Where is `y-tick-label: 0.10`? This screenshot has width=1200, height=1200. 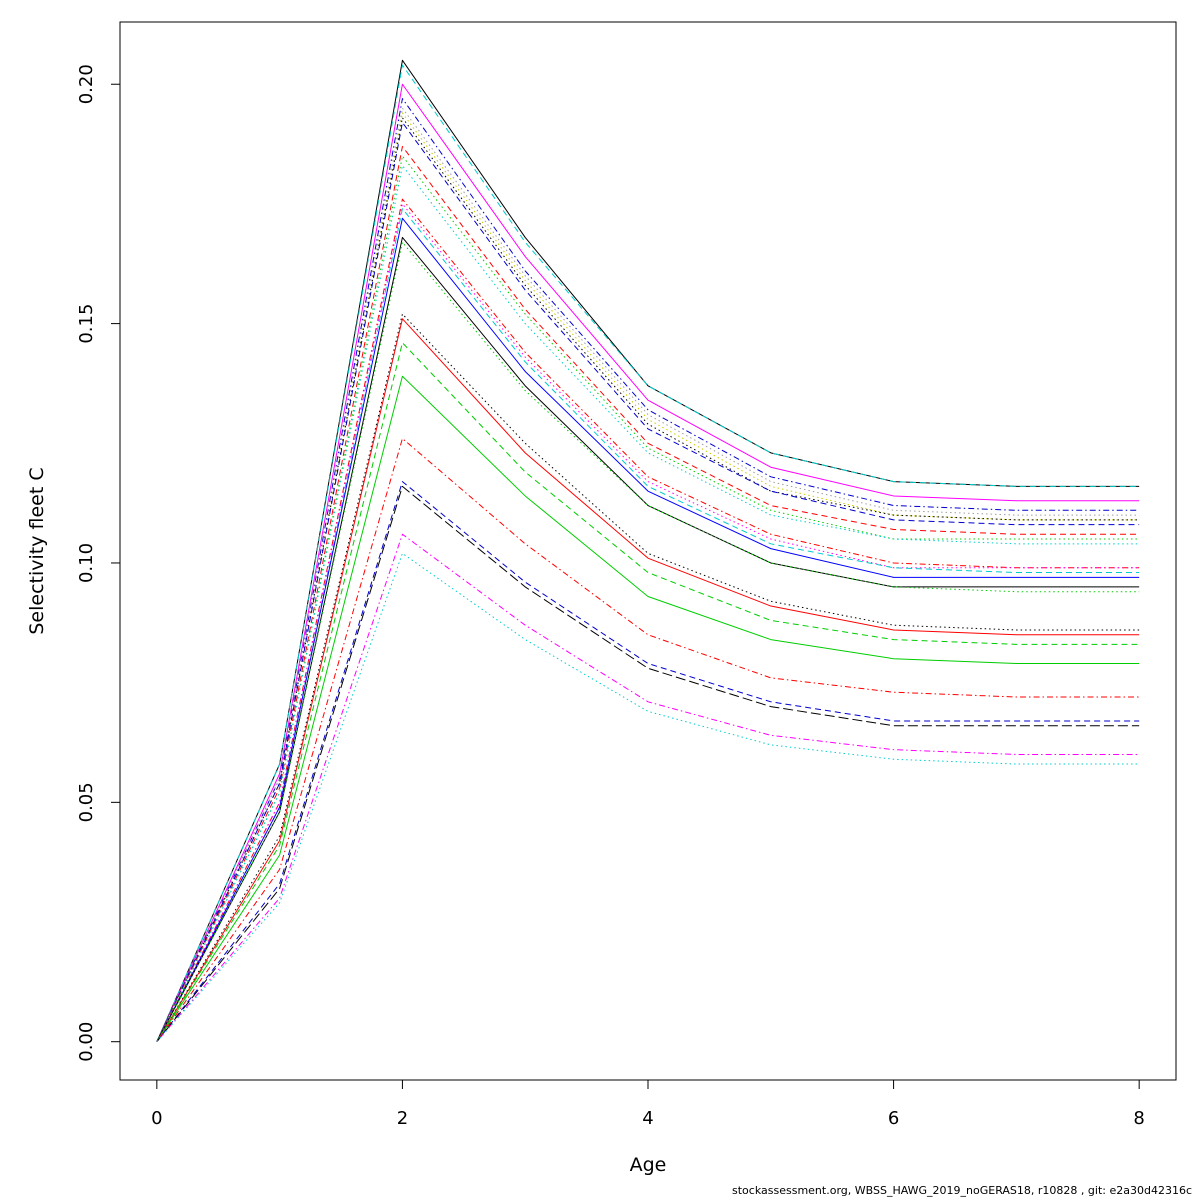
y-tick-label: 0.10 is located at coordinates (86, 563).